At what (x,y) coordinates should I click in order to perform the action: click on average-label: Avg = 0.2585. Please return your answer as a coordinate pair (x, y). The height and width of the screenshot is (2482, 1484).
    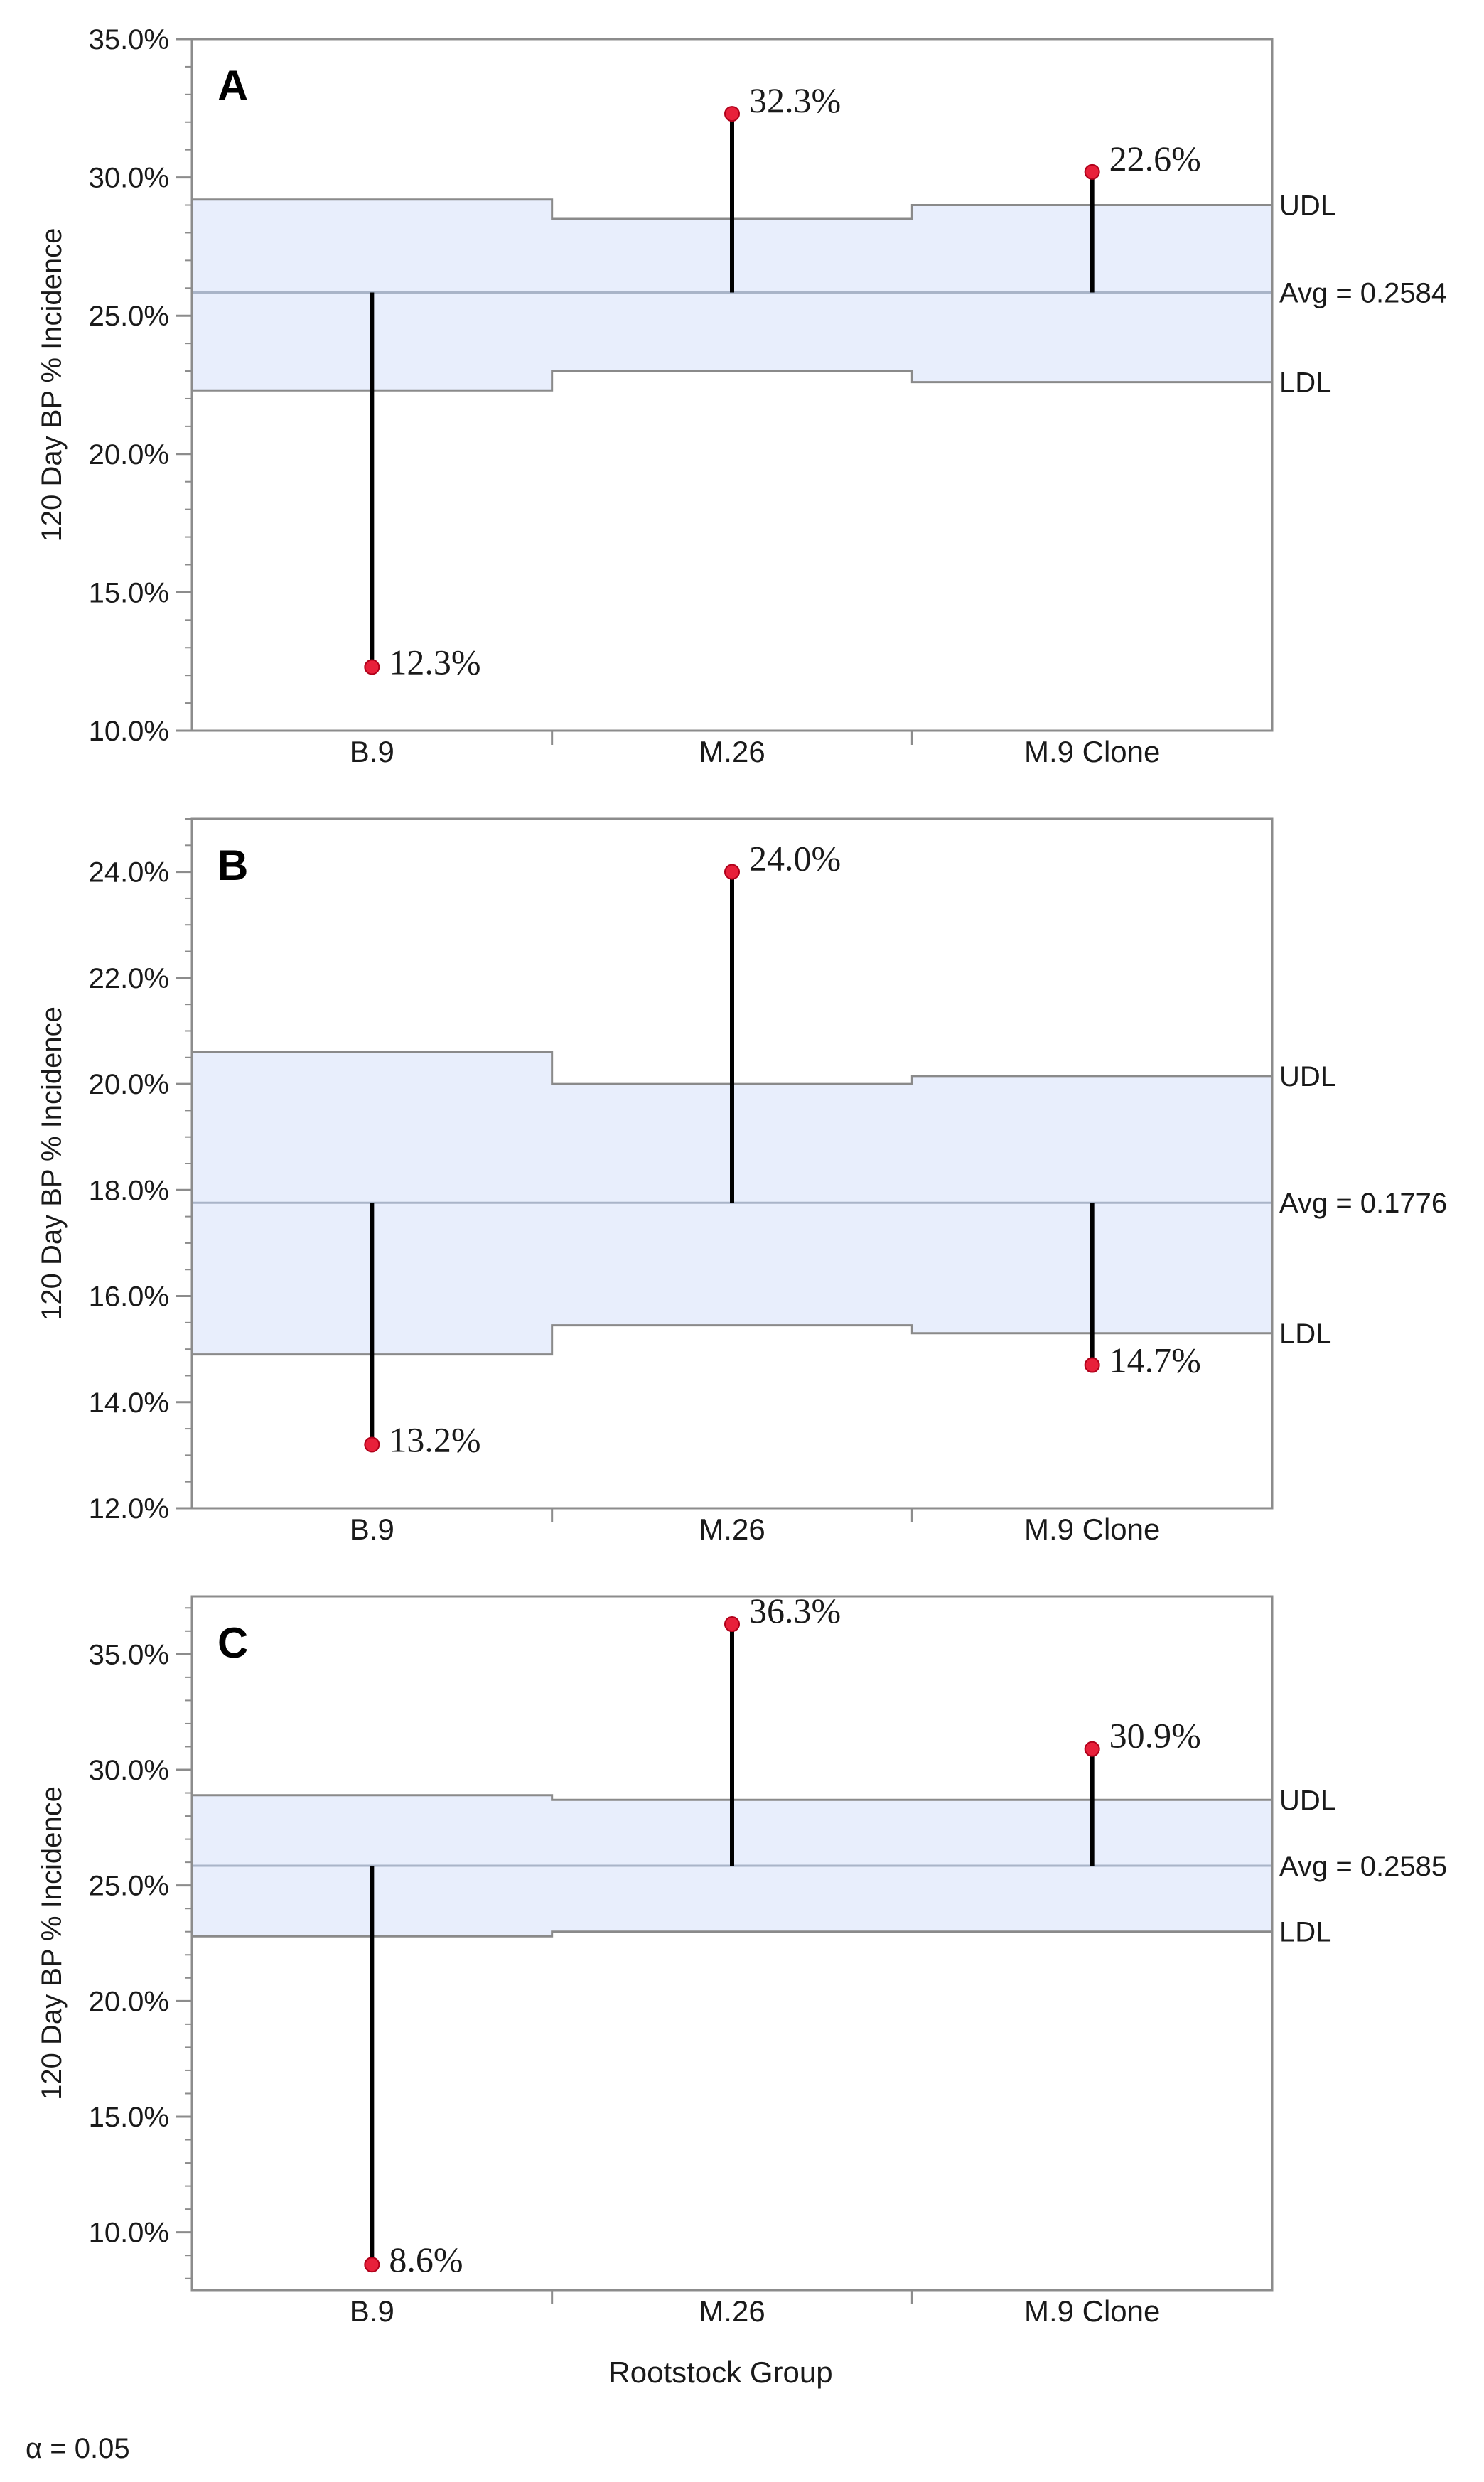
    Looking at the image, I should click on (1363, 1866).